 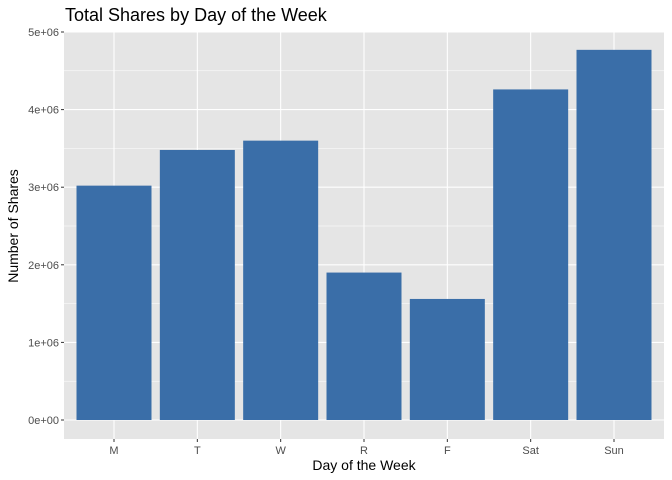 What do you see at coordinates (531, 254) in the screenshot?
I see `bar-sat` at bounding box center [531, 254].